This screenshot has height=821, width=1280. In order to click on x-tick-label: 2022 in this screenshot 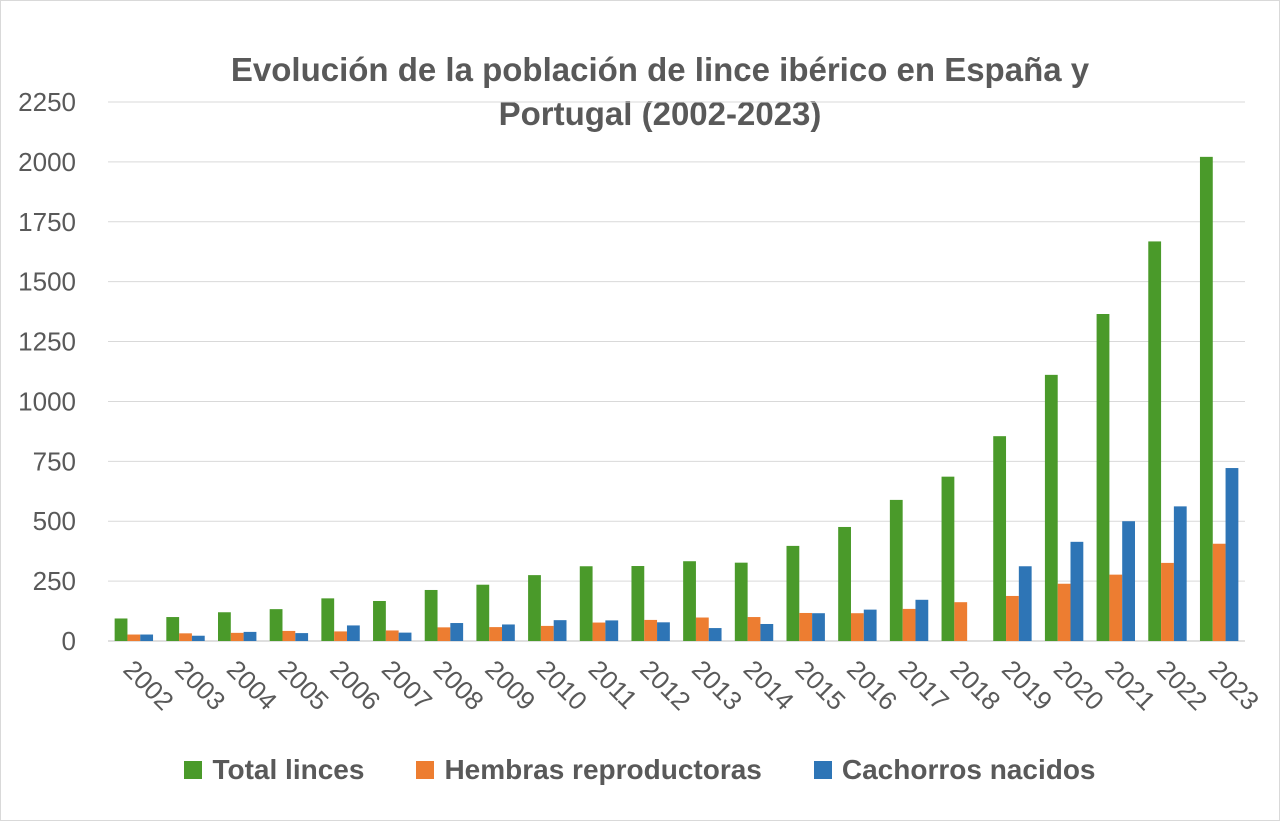, I will do `click(1182, 685)`.